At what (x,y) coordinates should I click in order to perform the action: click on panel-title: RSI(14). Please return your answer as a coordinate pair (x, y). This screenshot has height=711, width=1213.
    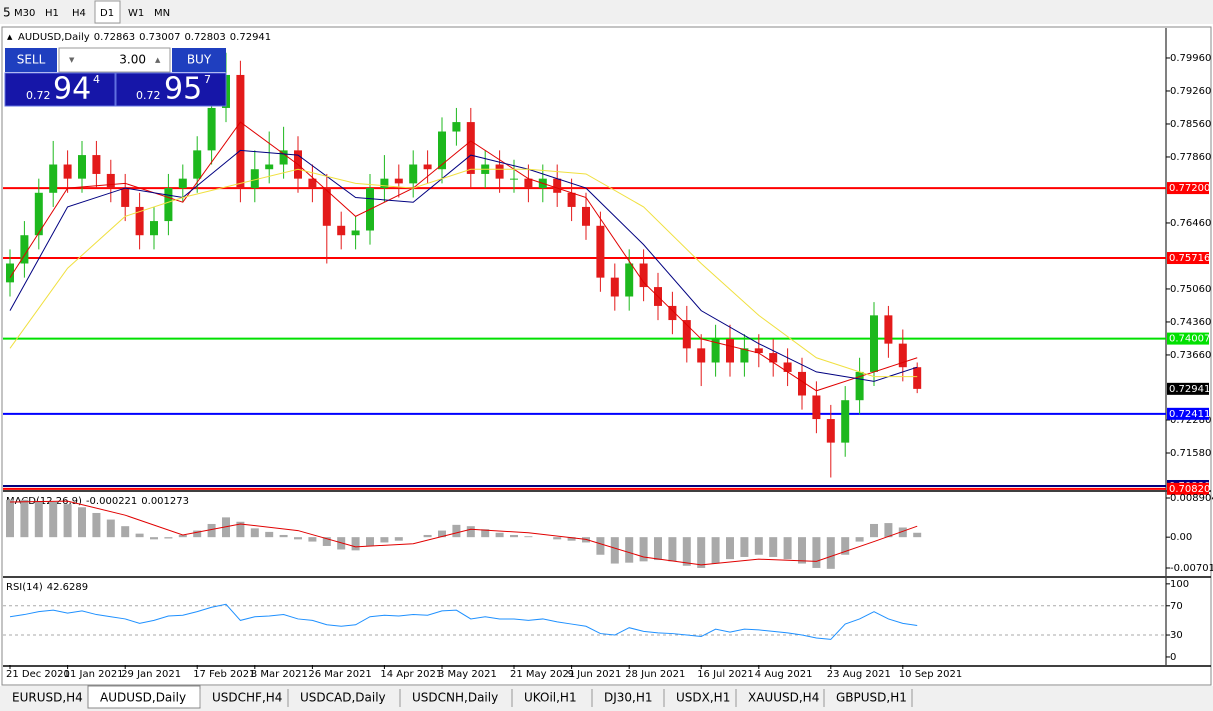
    Looking at the image, I should click on (24, 587).